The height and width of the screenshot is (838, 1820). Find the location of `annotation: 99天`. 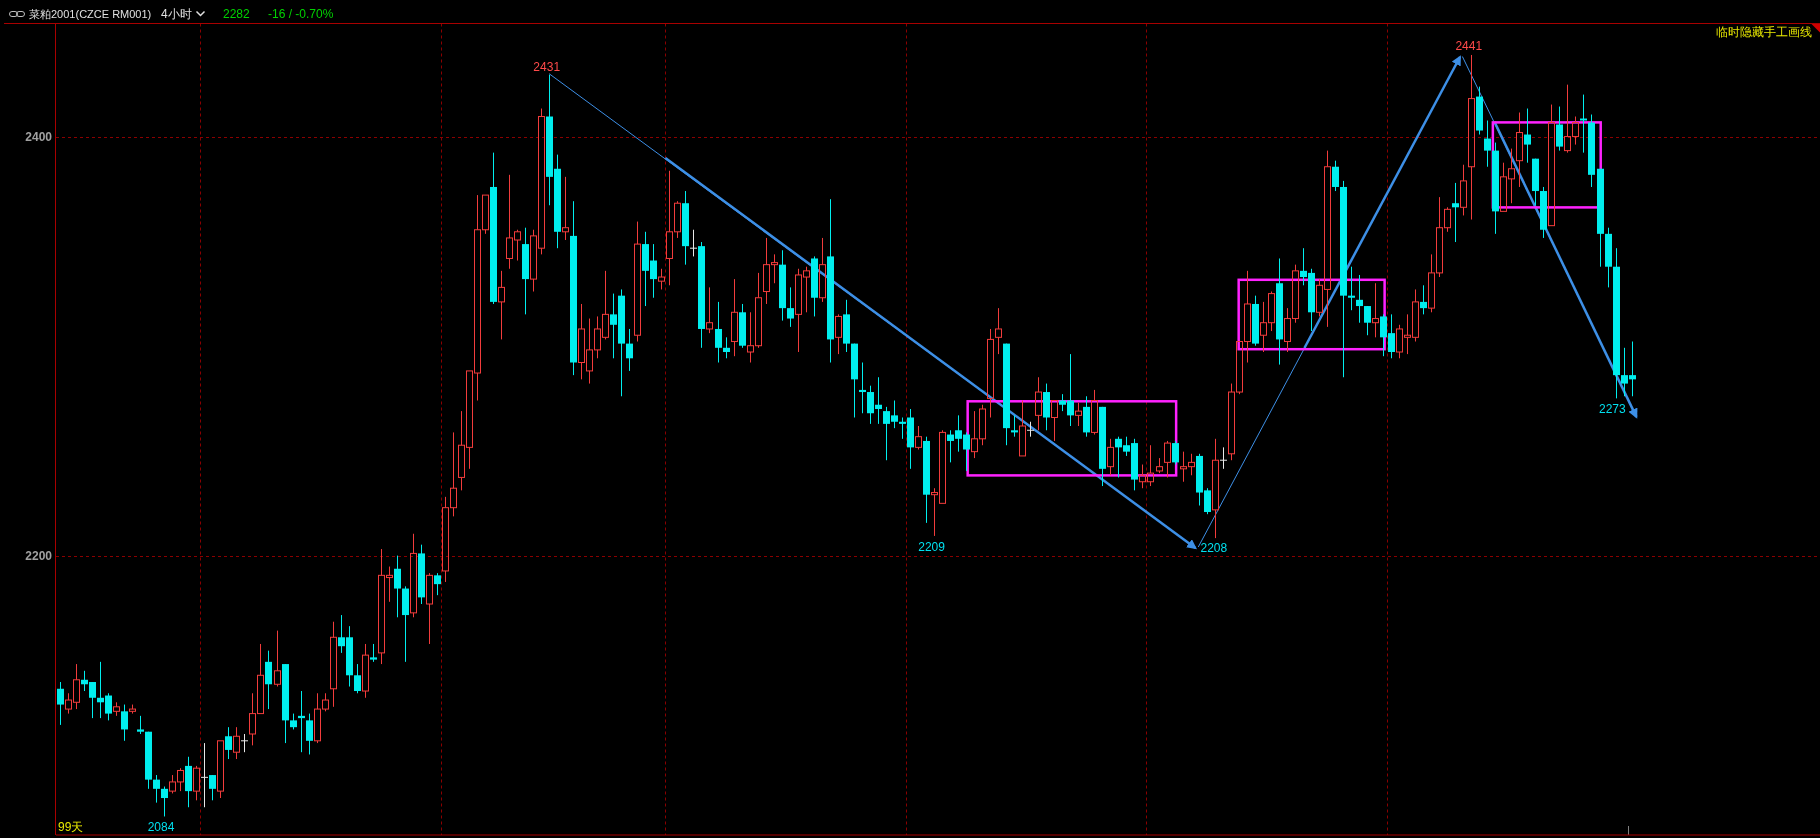

annotation: 99天 is located at coordinates (71, 827).